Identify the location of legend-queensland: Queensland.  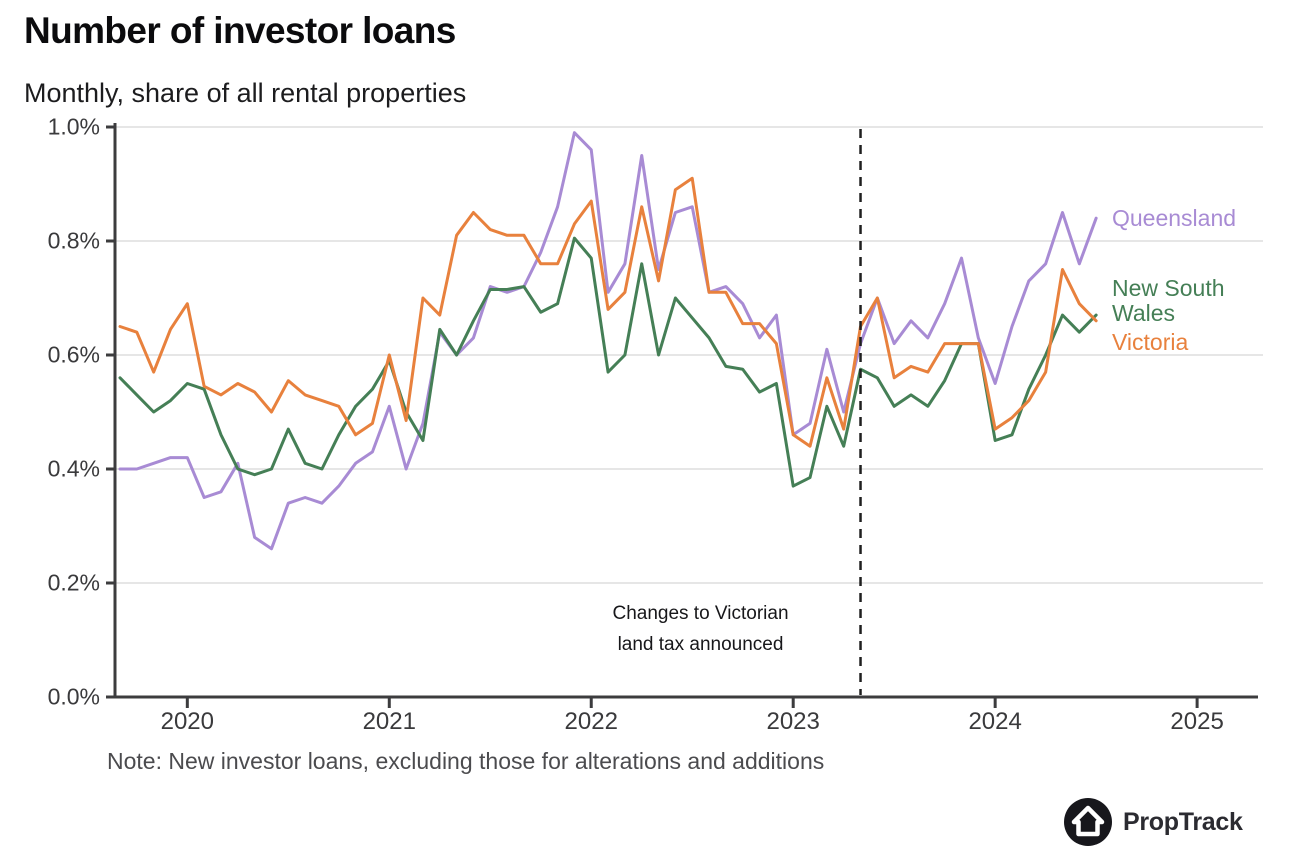
(1174, 218).